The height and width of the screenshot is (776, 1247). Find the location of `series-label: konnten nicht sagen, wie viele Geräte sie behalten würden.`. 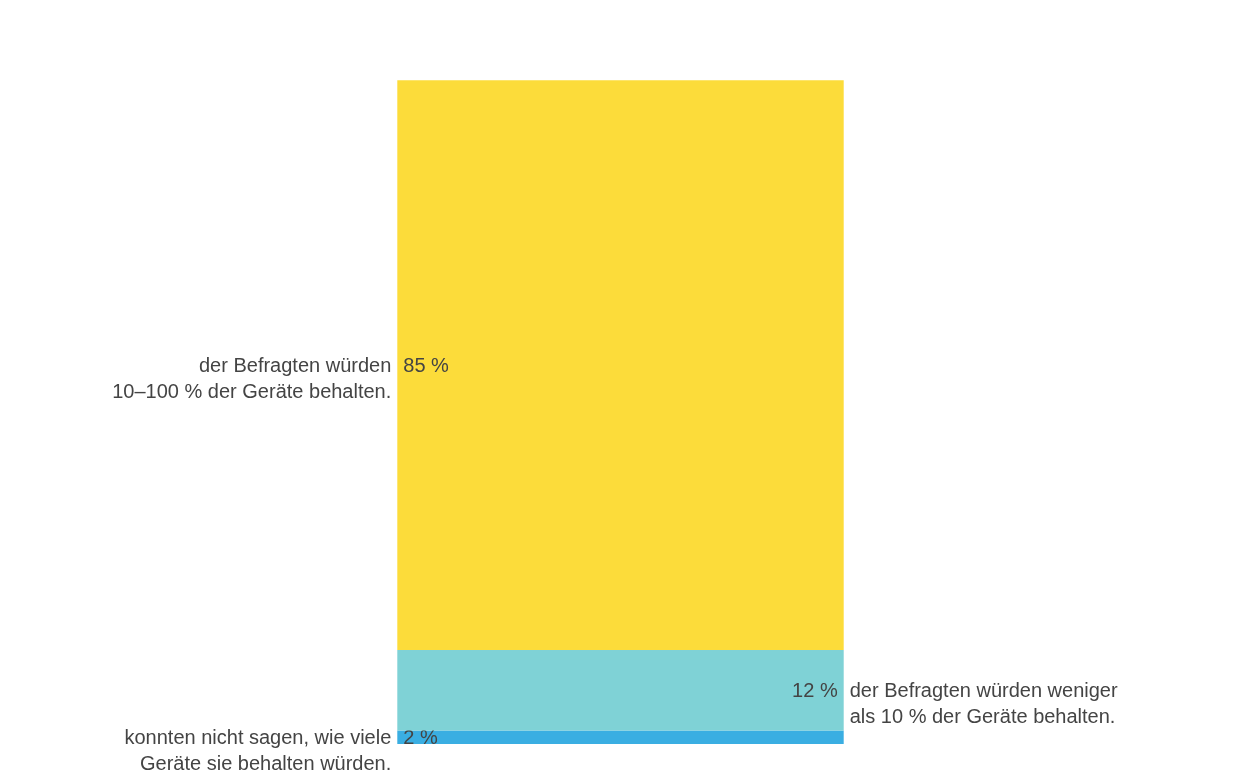

series-label: konnten nicht sagen, wie viele Geräte sie behalten würden. is located at coordinates (258, 750).